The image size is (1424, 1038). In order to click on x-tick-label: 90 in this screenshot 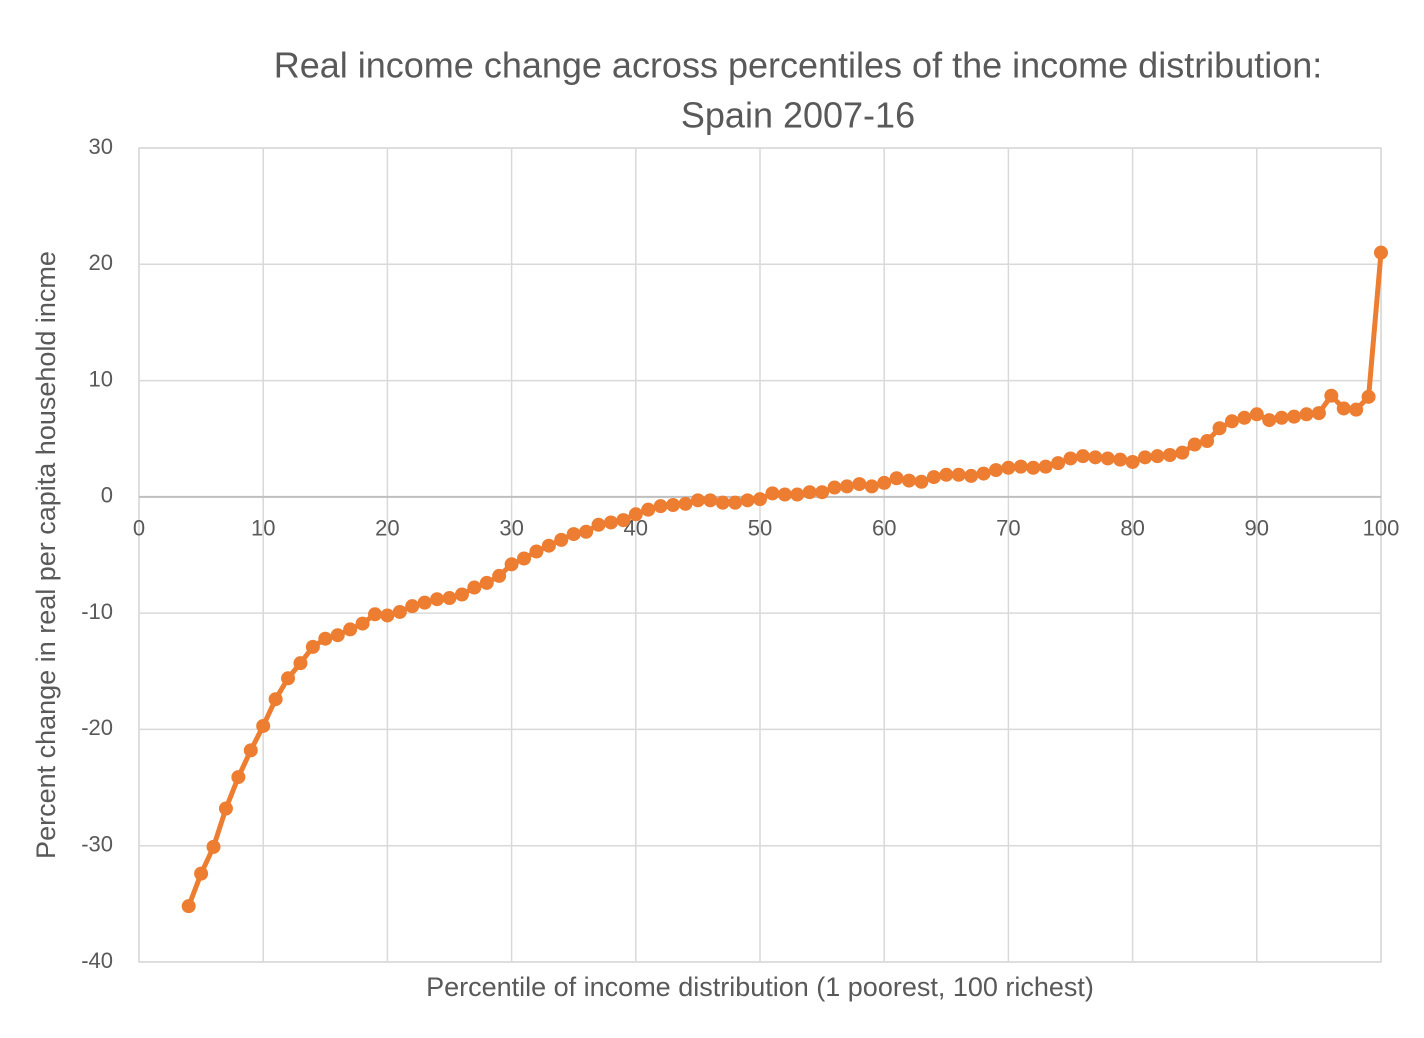, I will do `click(1257, 528)`.